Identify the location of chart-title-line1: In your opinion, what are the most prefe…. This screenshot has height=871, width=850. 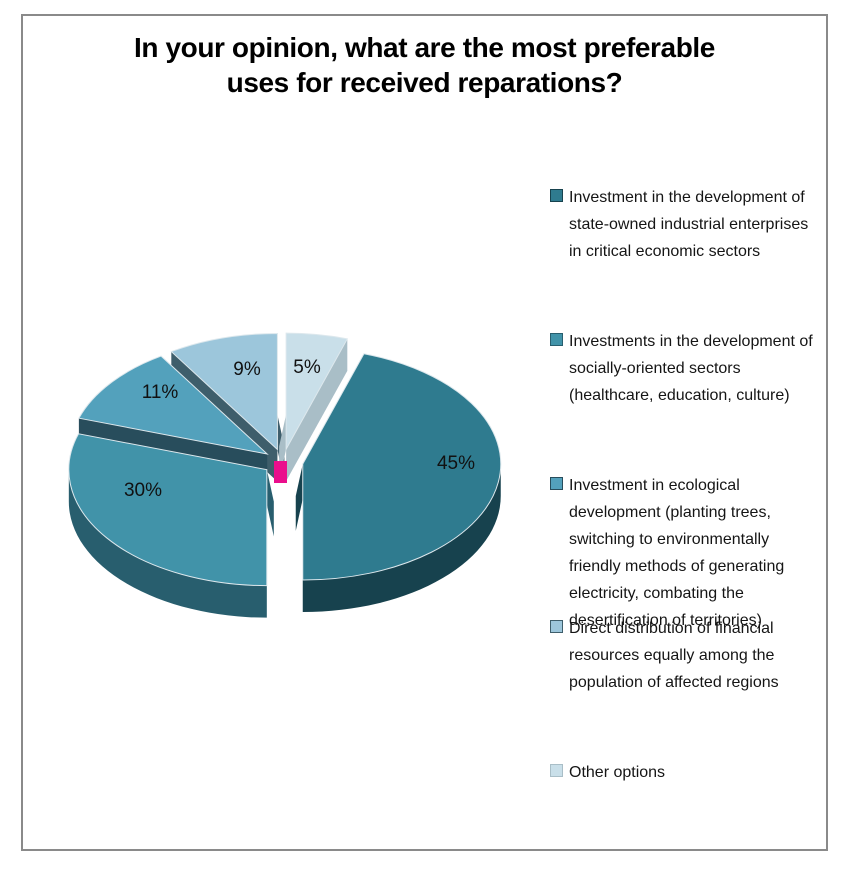
(424, 47).